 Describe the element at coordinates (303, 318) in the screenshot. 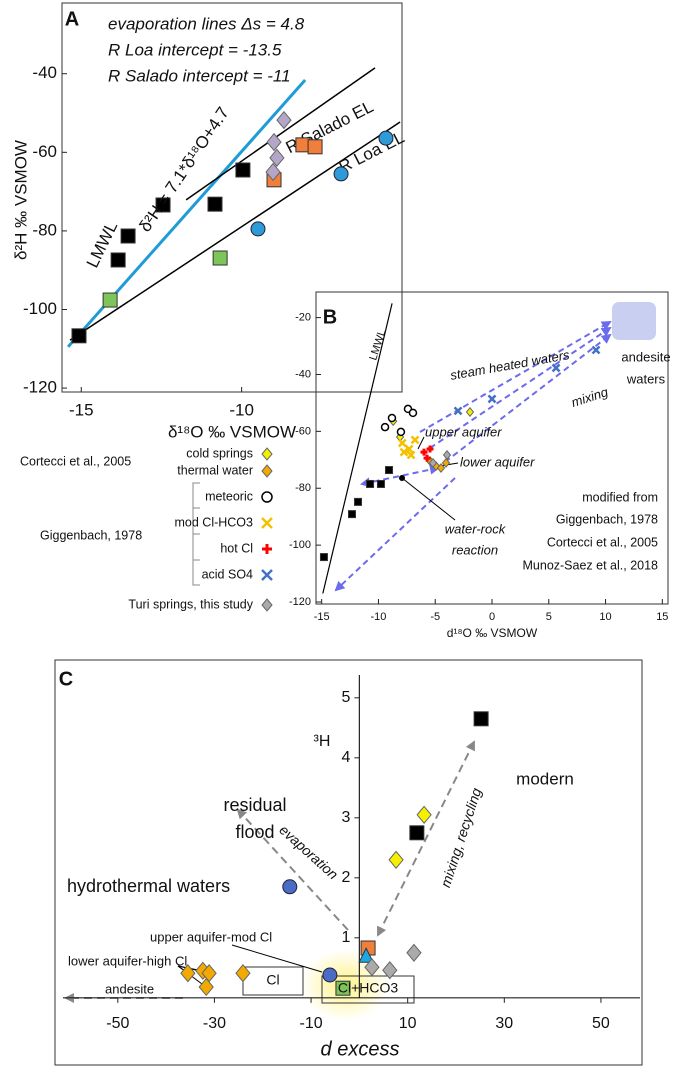

I see `y-tick-label: -20` at that location.